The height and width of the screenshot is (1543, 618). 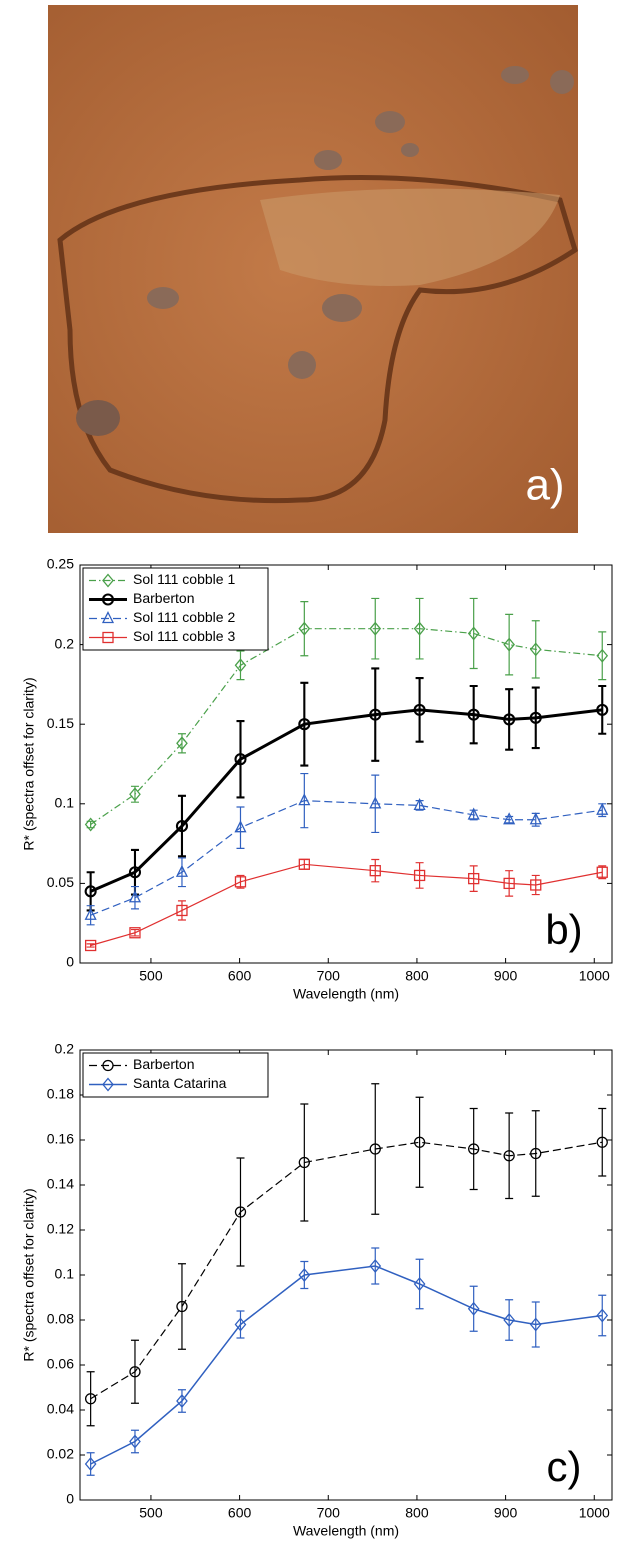 I want to click on y-tick-label: 0.15, so click(x=60, y=723).